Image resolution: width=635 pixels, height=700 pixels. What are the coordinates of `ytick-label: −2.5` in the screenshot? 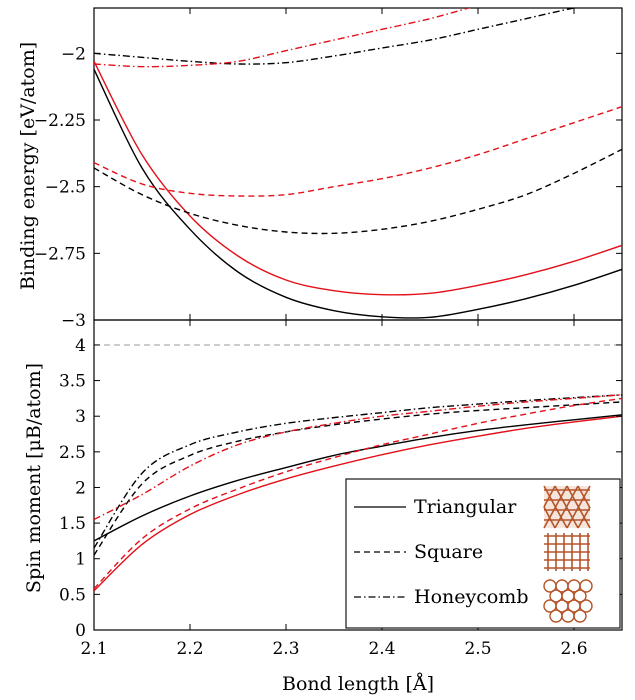 It's located at (65, 188).